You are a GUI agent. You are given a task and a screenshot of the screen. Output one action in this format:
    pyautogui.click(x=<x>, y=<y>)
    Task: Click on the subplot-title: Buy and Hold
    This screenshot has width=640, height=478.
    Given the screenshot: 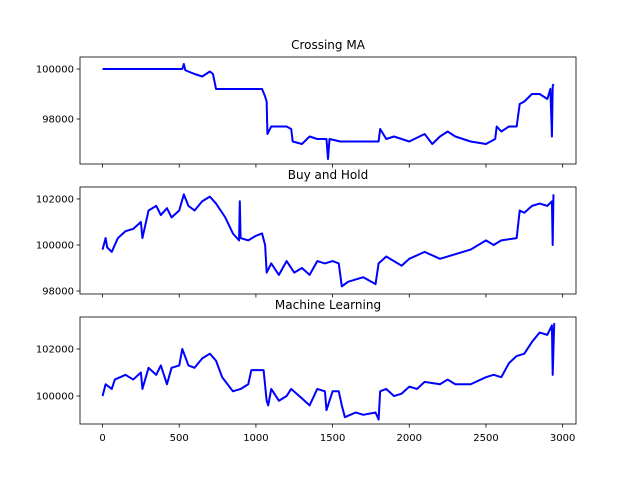 What is the action you would take?
    pyautogui.click(x=328, y=175)
    